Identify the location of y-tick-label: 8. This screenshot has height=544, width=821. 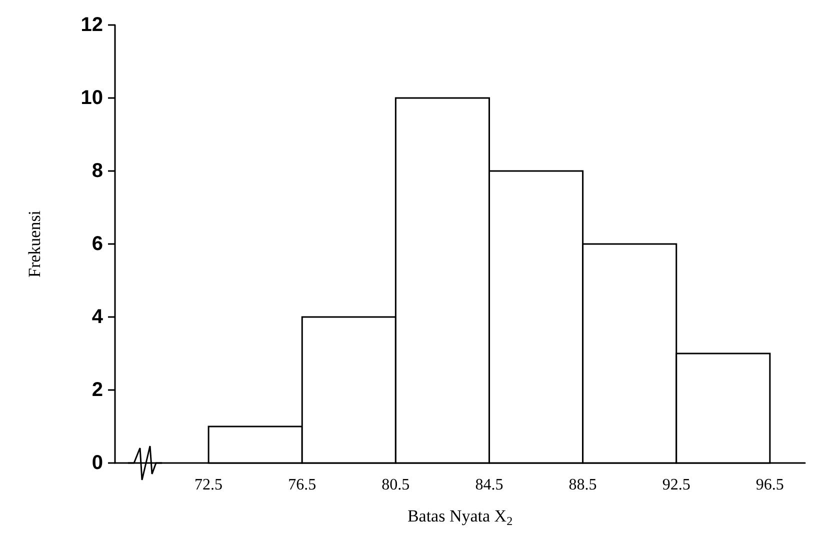
(97, 171).